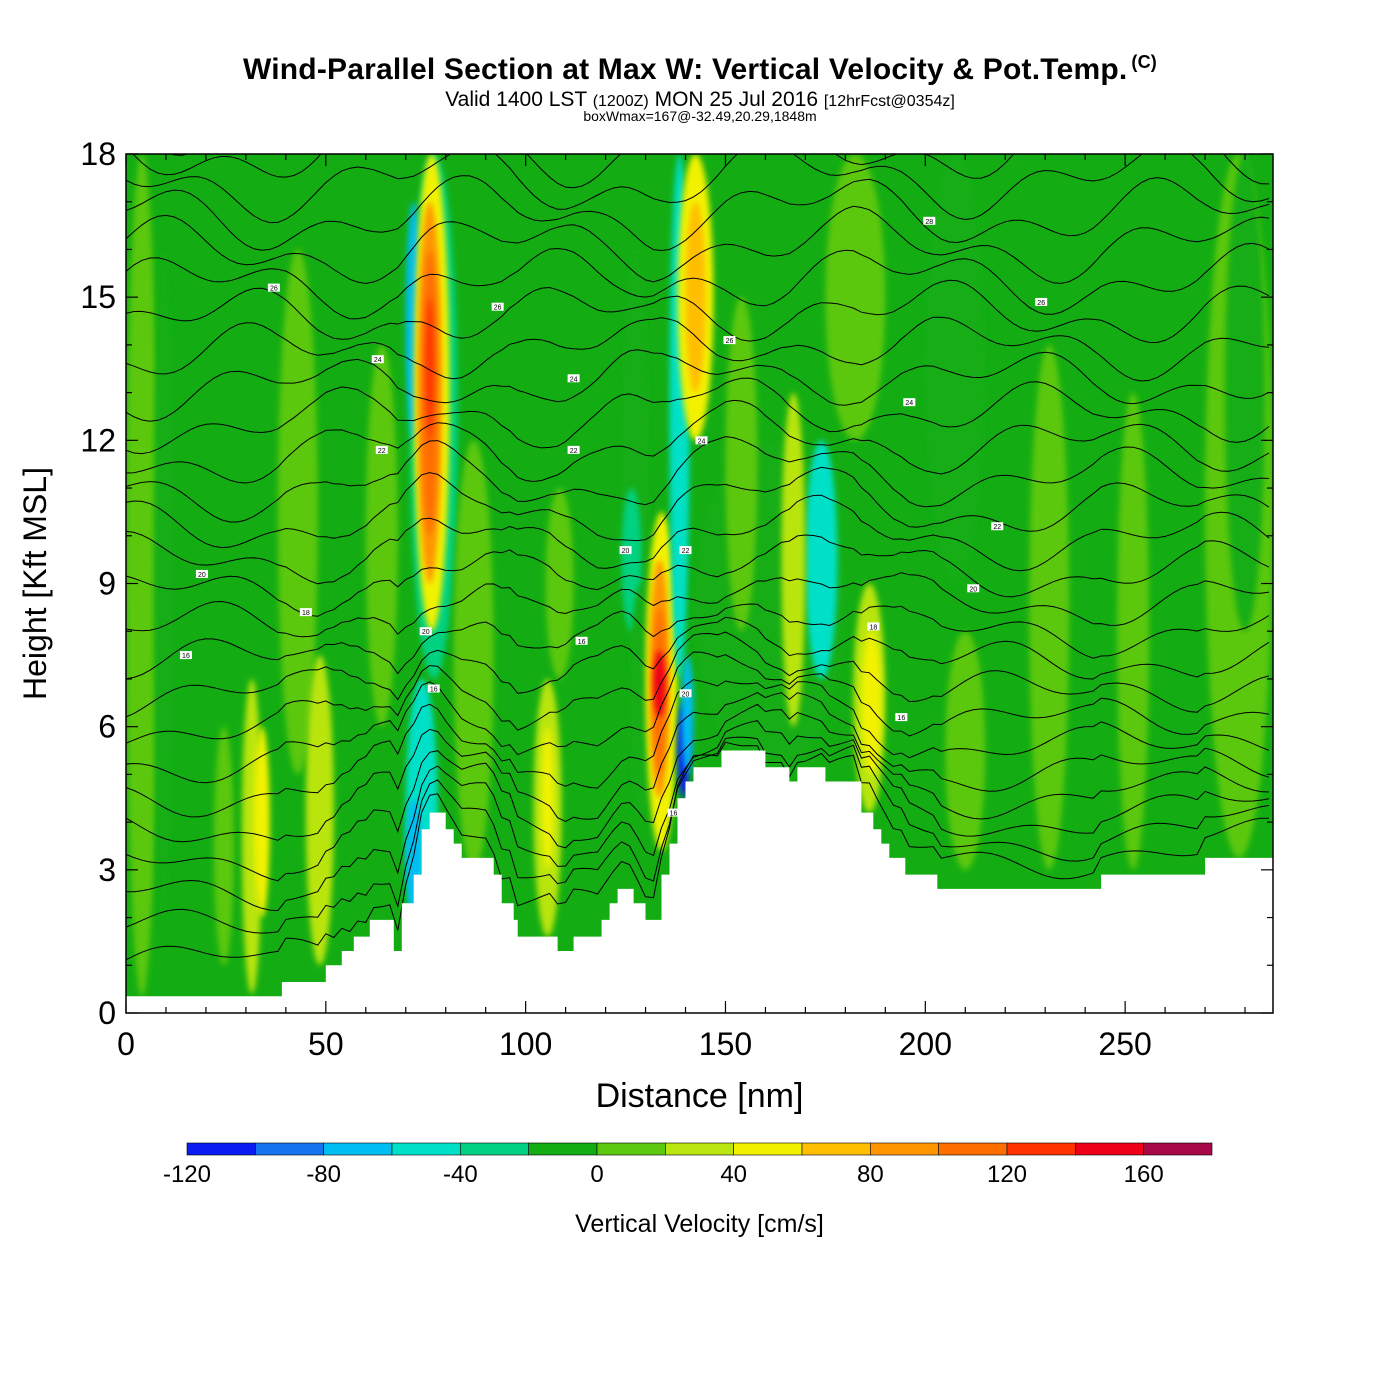 This screenshot has width=1400, height=1400. Describe the element at coordinates (126, 1044) in the screenshot. I see `x-tick-label: 0` at that location.